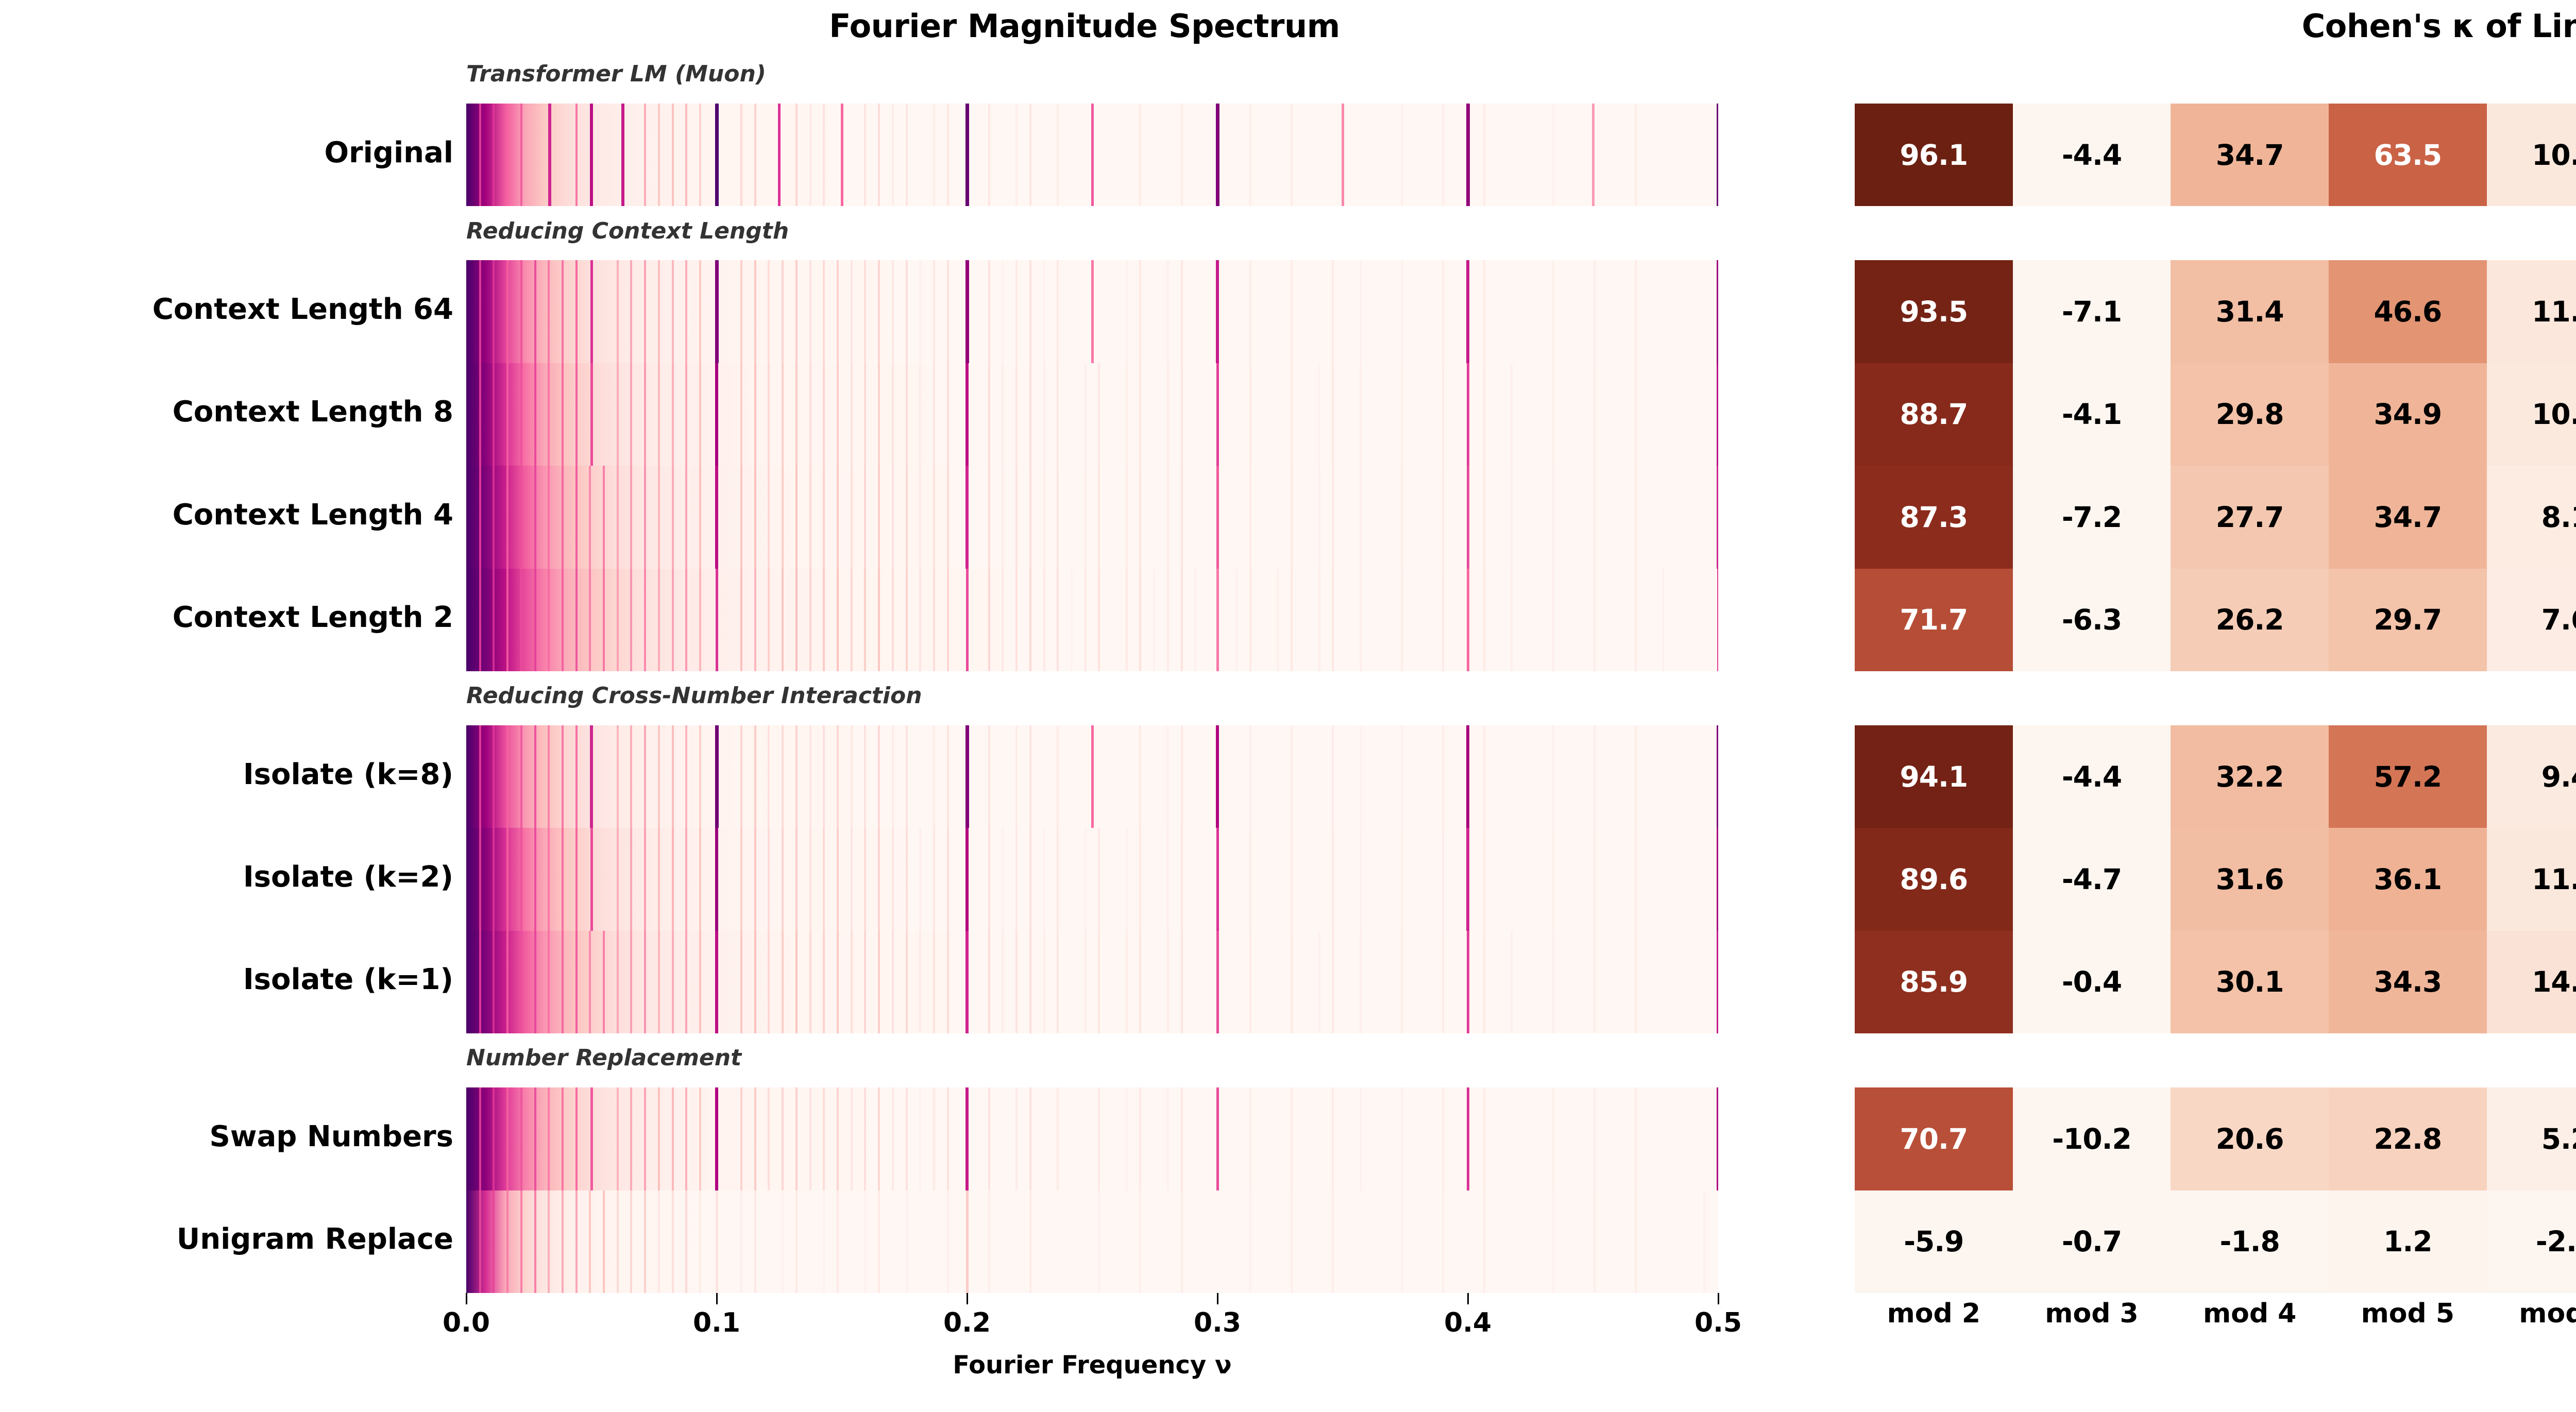 The height and width of the screenshot is (1412, 2576). What do you see at coordinates (1084, 26) in the screenshot?
I see `spectrum-panel-title: Fourier Magnitude Spectrum` at bounding box center [1084, 26].